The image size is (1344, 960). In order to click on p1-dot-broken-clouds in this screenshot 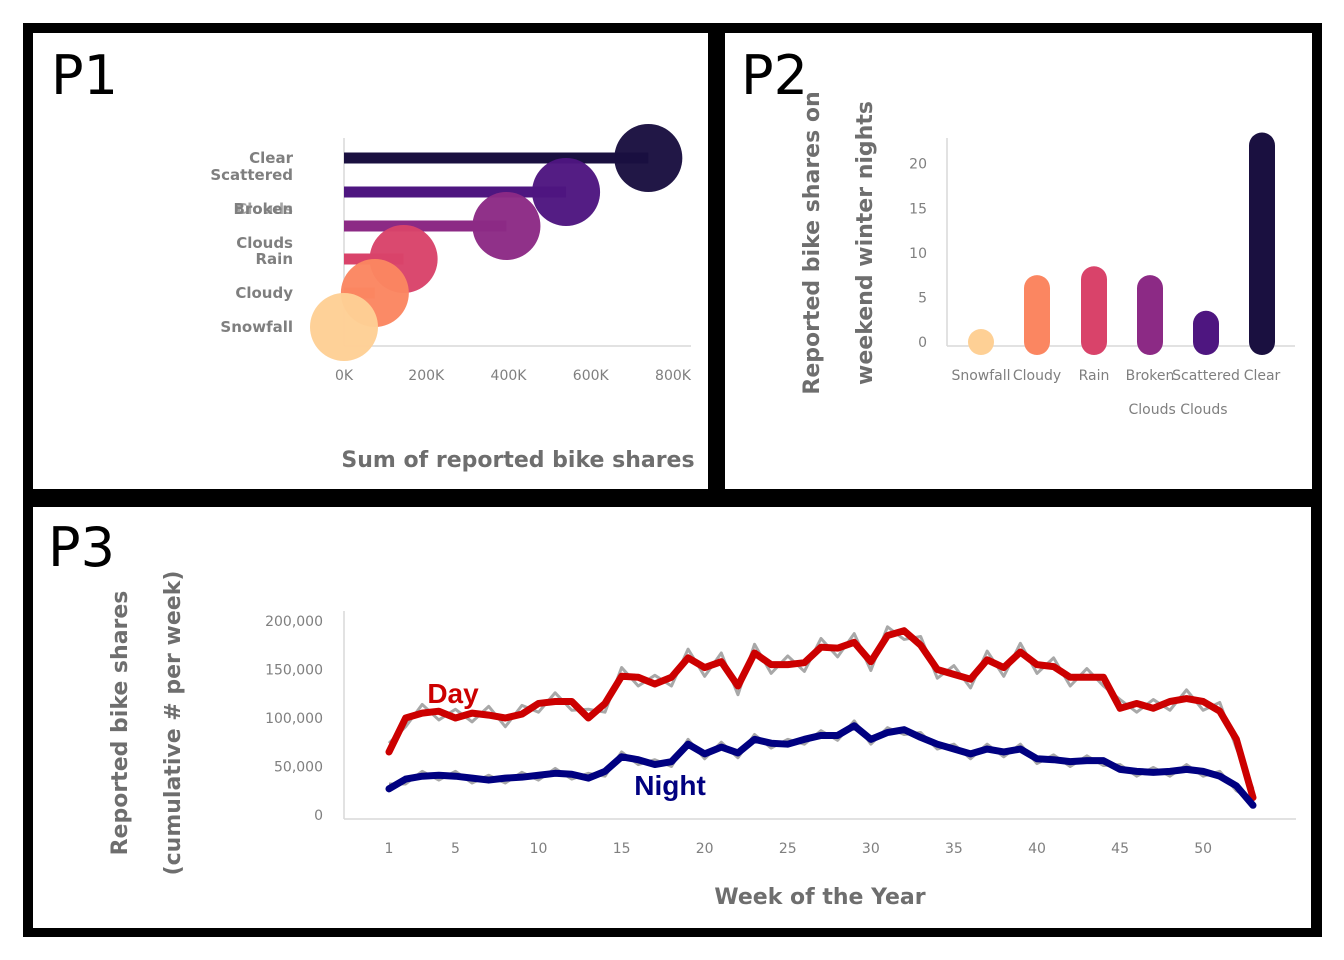, I will do `click(506, 226)`.